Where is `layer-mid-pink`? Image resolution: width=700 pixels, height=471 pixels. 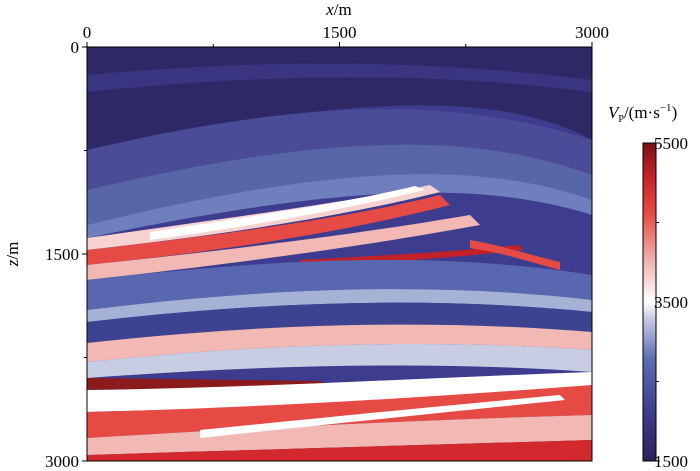
layer-mid-pink is located at coordinates (339, 343).